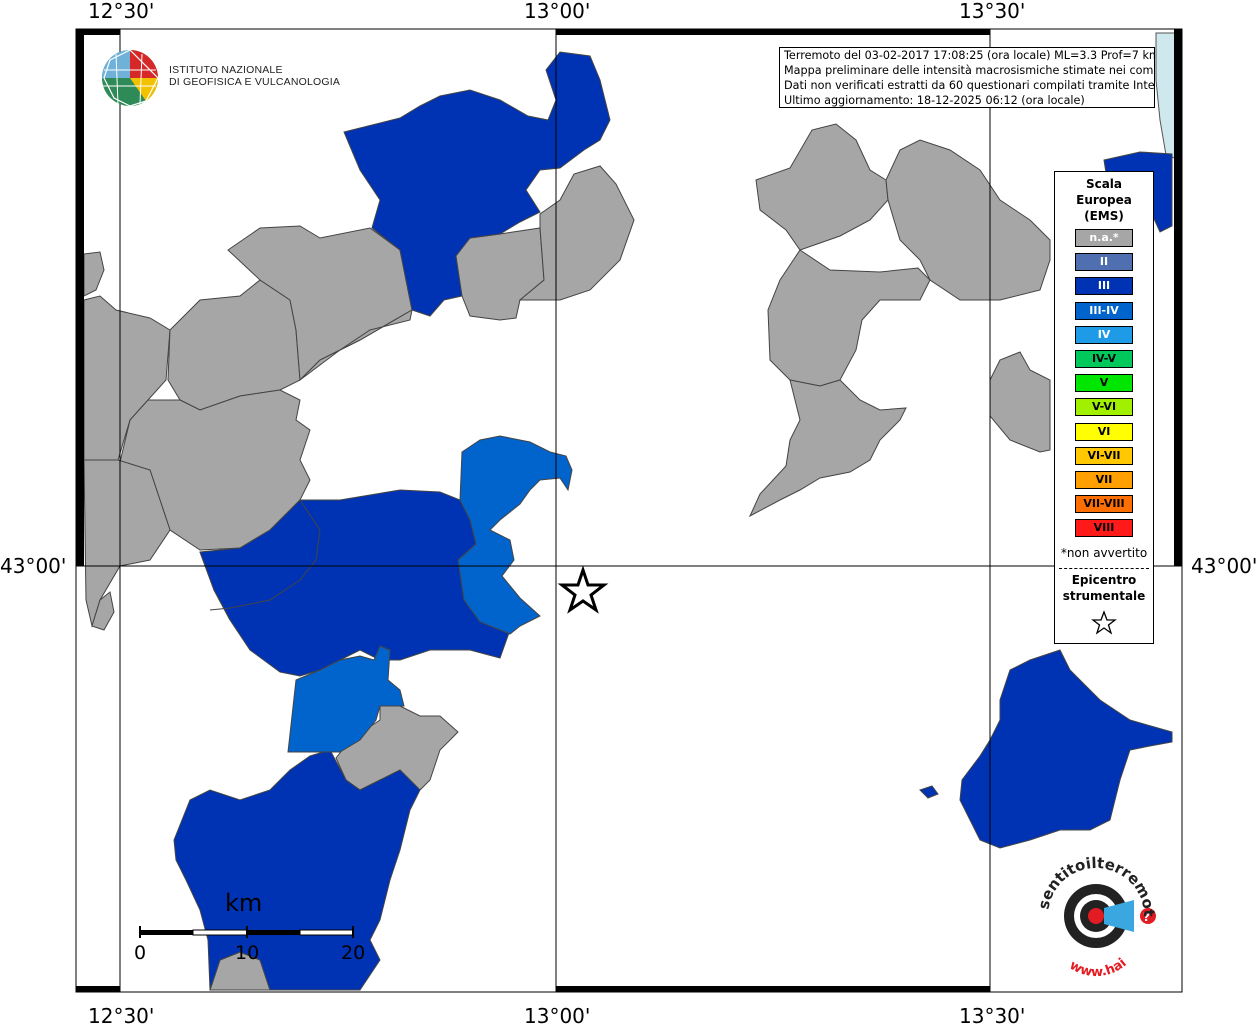  Describe the element at coordinates (1223, 566) in the screenshot. I see `lat-label-right: 43°00'` at that location.